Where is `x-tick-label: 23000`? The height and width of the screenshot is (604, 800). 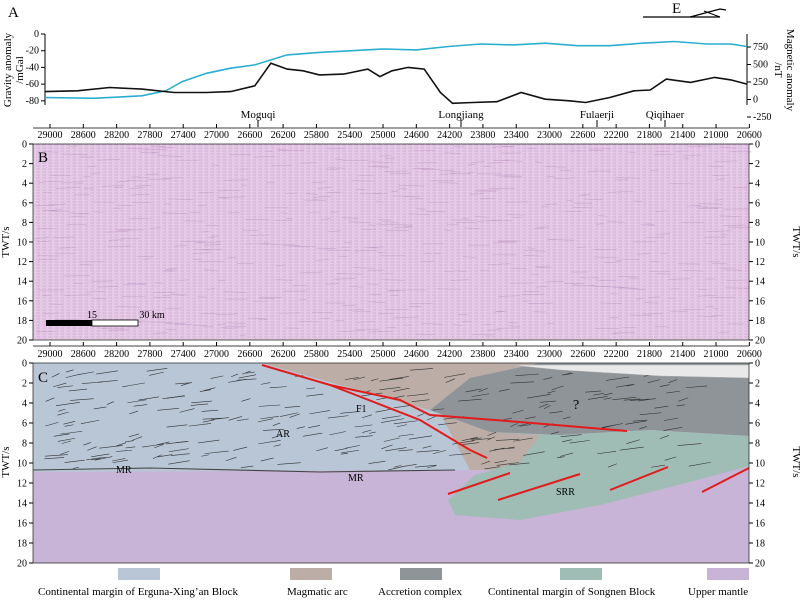 x-tick-label: 23000 is located at coordinates (549, 135).